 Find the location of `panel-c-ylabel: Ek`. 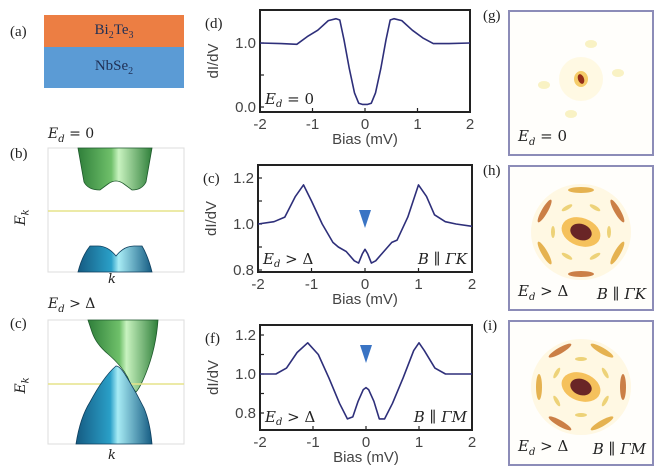

panel-c-ylabel: Ek is located at coordinates (22, 385).